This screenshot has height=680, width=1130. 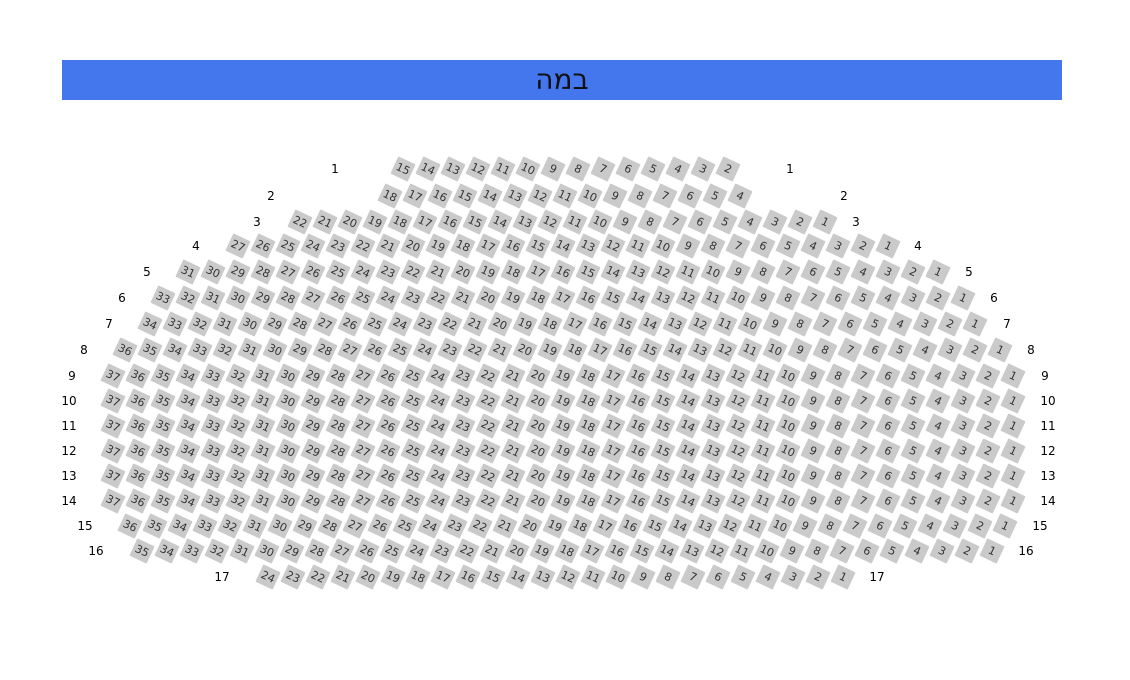 What do you see at coordinates (638, 298) in the screenshot?
I see `seat: 14` at bounding box center [638, 298].